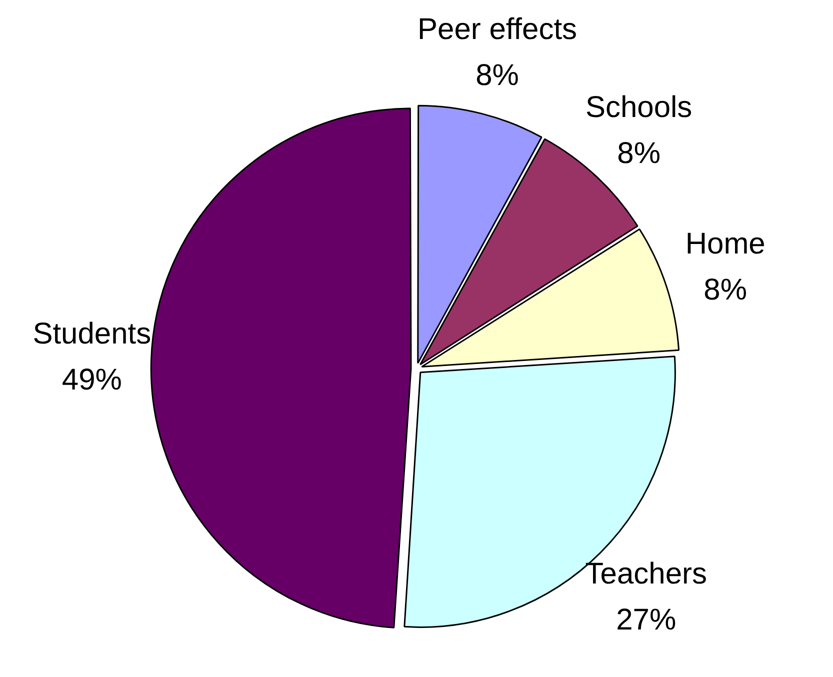  What do you see at coordinates (646, 619) in the screenshot?
I see `data-label: 27%` at bounding box center [646, 619].